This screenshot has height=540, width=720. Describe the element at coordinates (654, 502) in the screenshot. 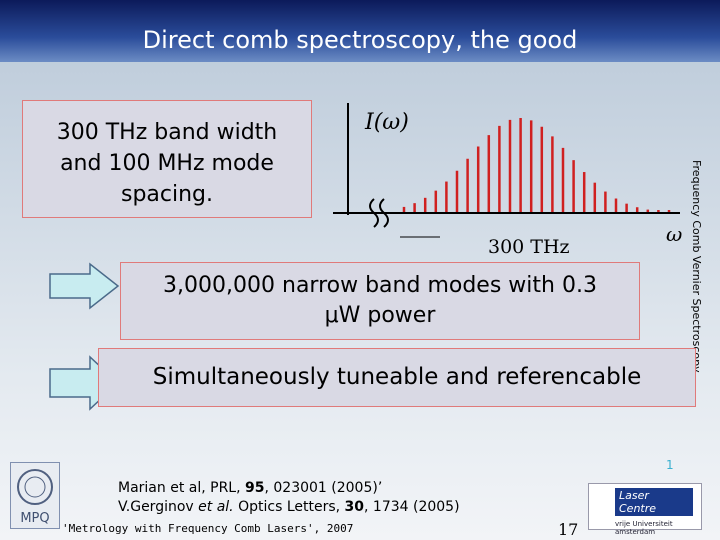

I see `logo-title: Laser Centre` at that location.